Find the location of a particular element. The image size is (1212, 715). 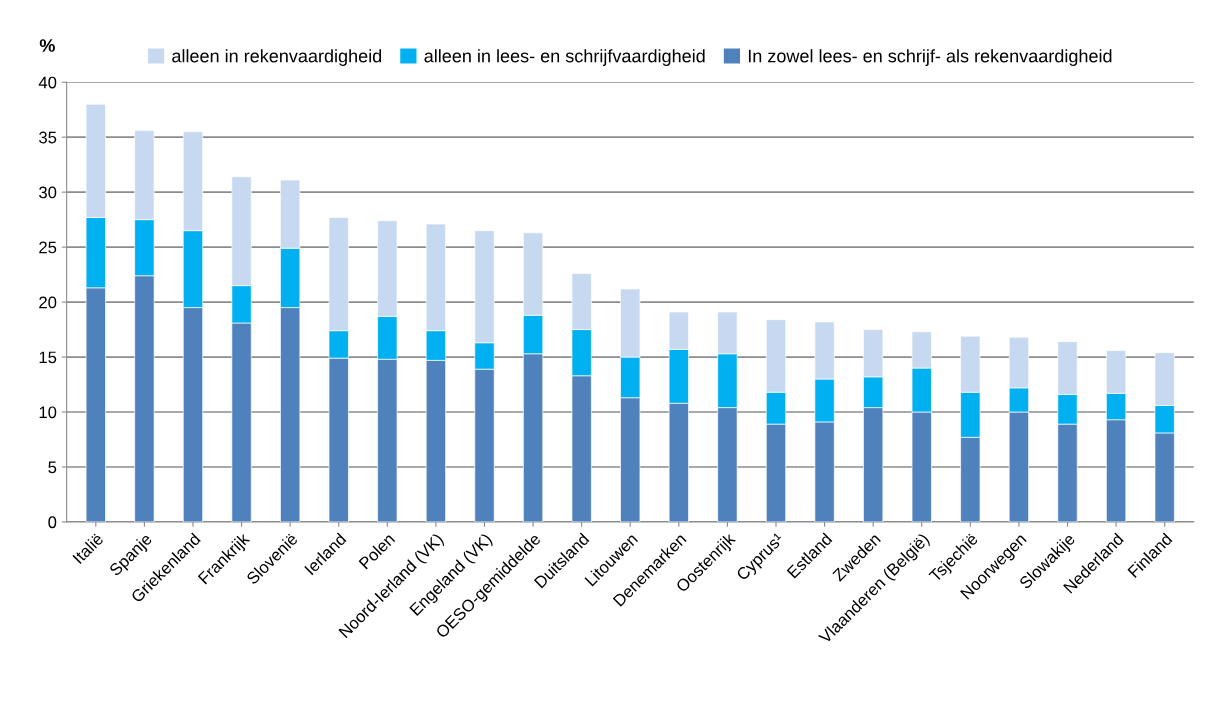

y-tick-label: 15 is located at coordinates (48, 357).